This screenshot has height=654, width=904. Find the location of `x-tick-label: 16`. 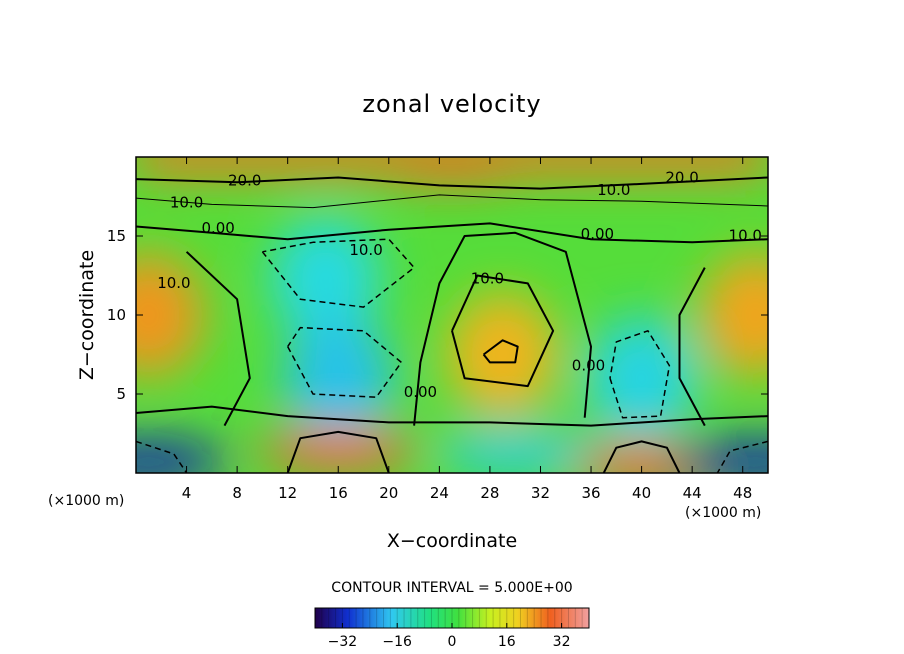

x-tick-label: 16 is located at coordinates (338, 493).